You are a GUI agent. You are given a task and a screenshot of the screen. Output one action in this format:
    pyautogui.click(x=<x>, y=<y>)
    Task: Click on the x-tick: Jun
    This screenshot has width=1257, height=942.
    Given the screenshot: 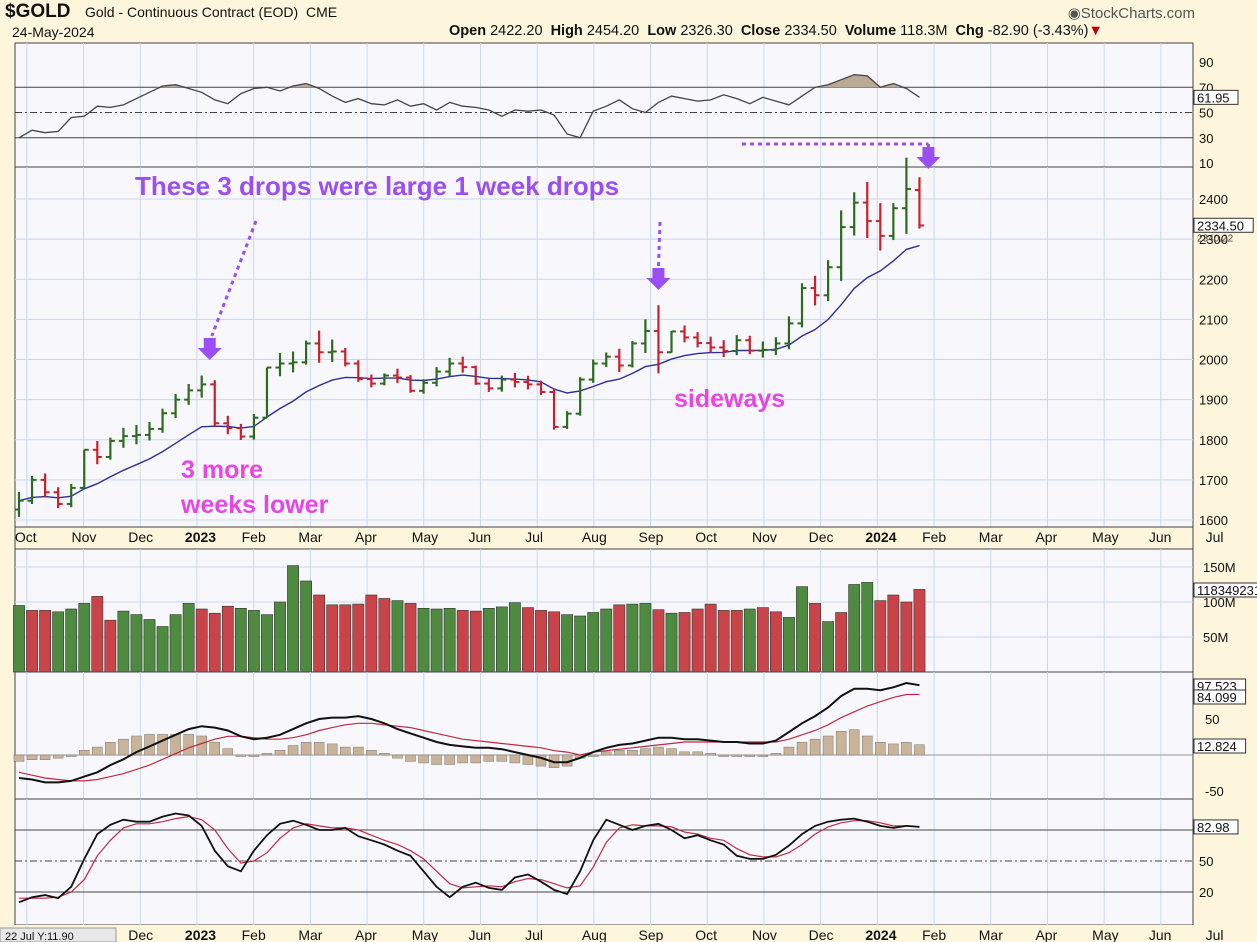 What is the action you would take?
    pyautogui.click(x=479, y=537)
    